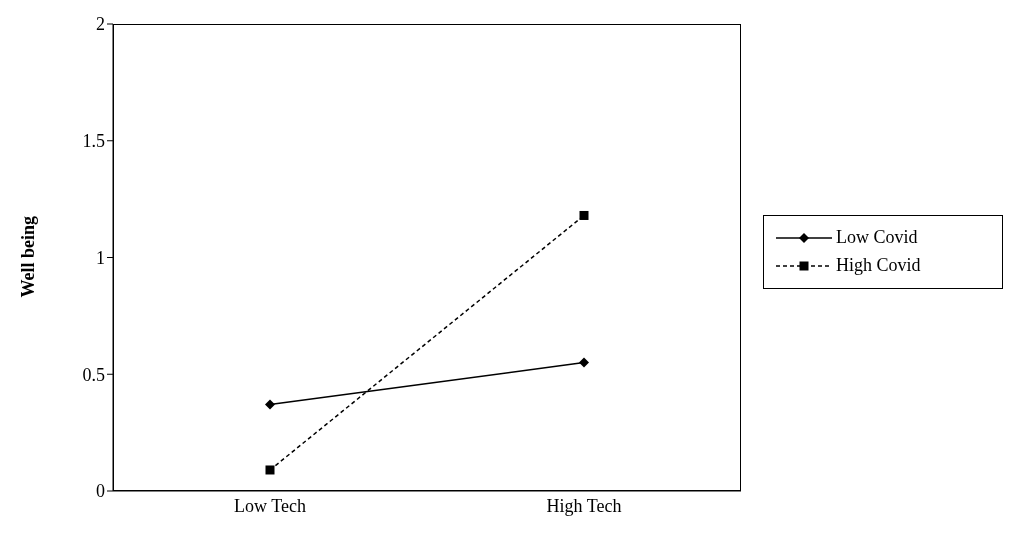 The image size is (1021, 536). What do you see at coordinates (100, 257) in the screenshot?
I see `y-tick-label: 1` at bounding box center [100, 257].